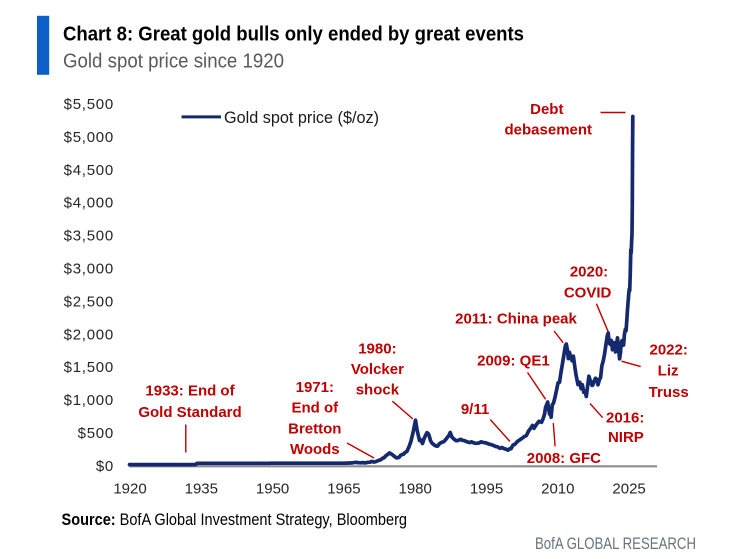  Describe the element at coordinates (89, 400) in the screenshot. I see `svg-text: $1,000` at that location.